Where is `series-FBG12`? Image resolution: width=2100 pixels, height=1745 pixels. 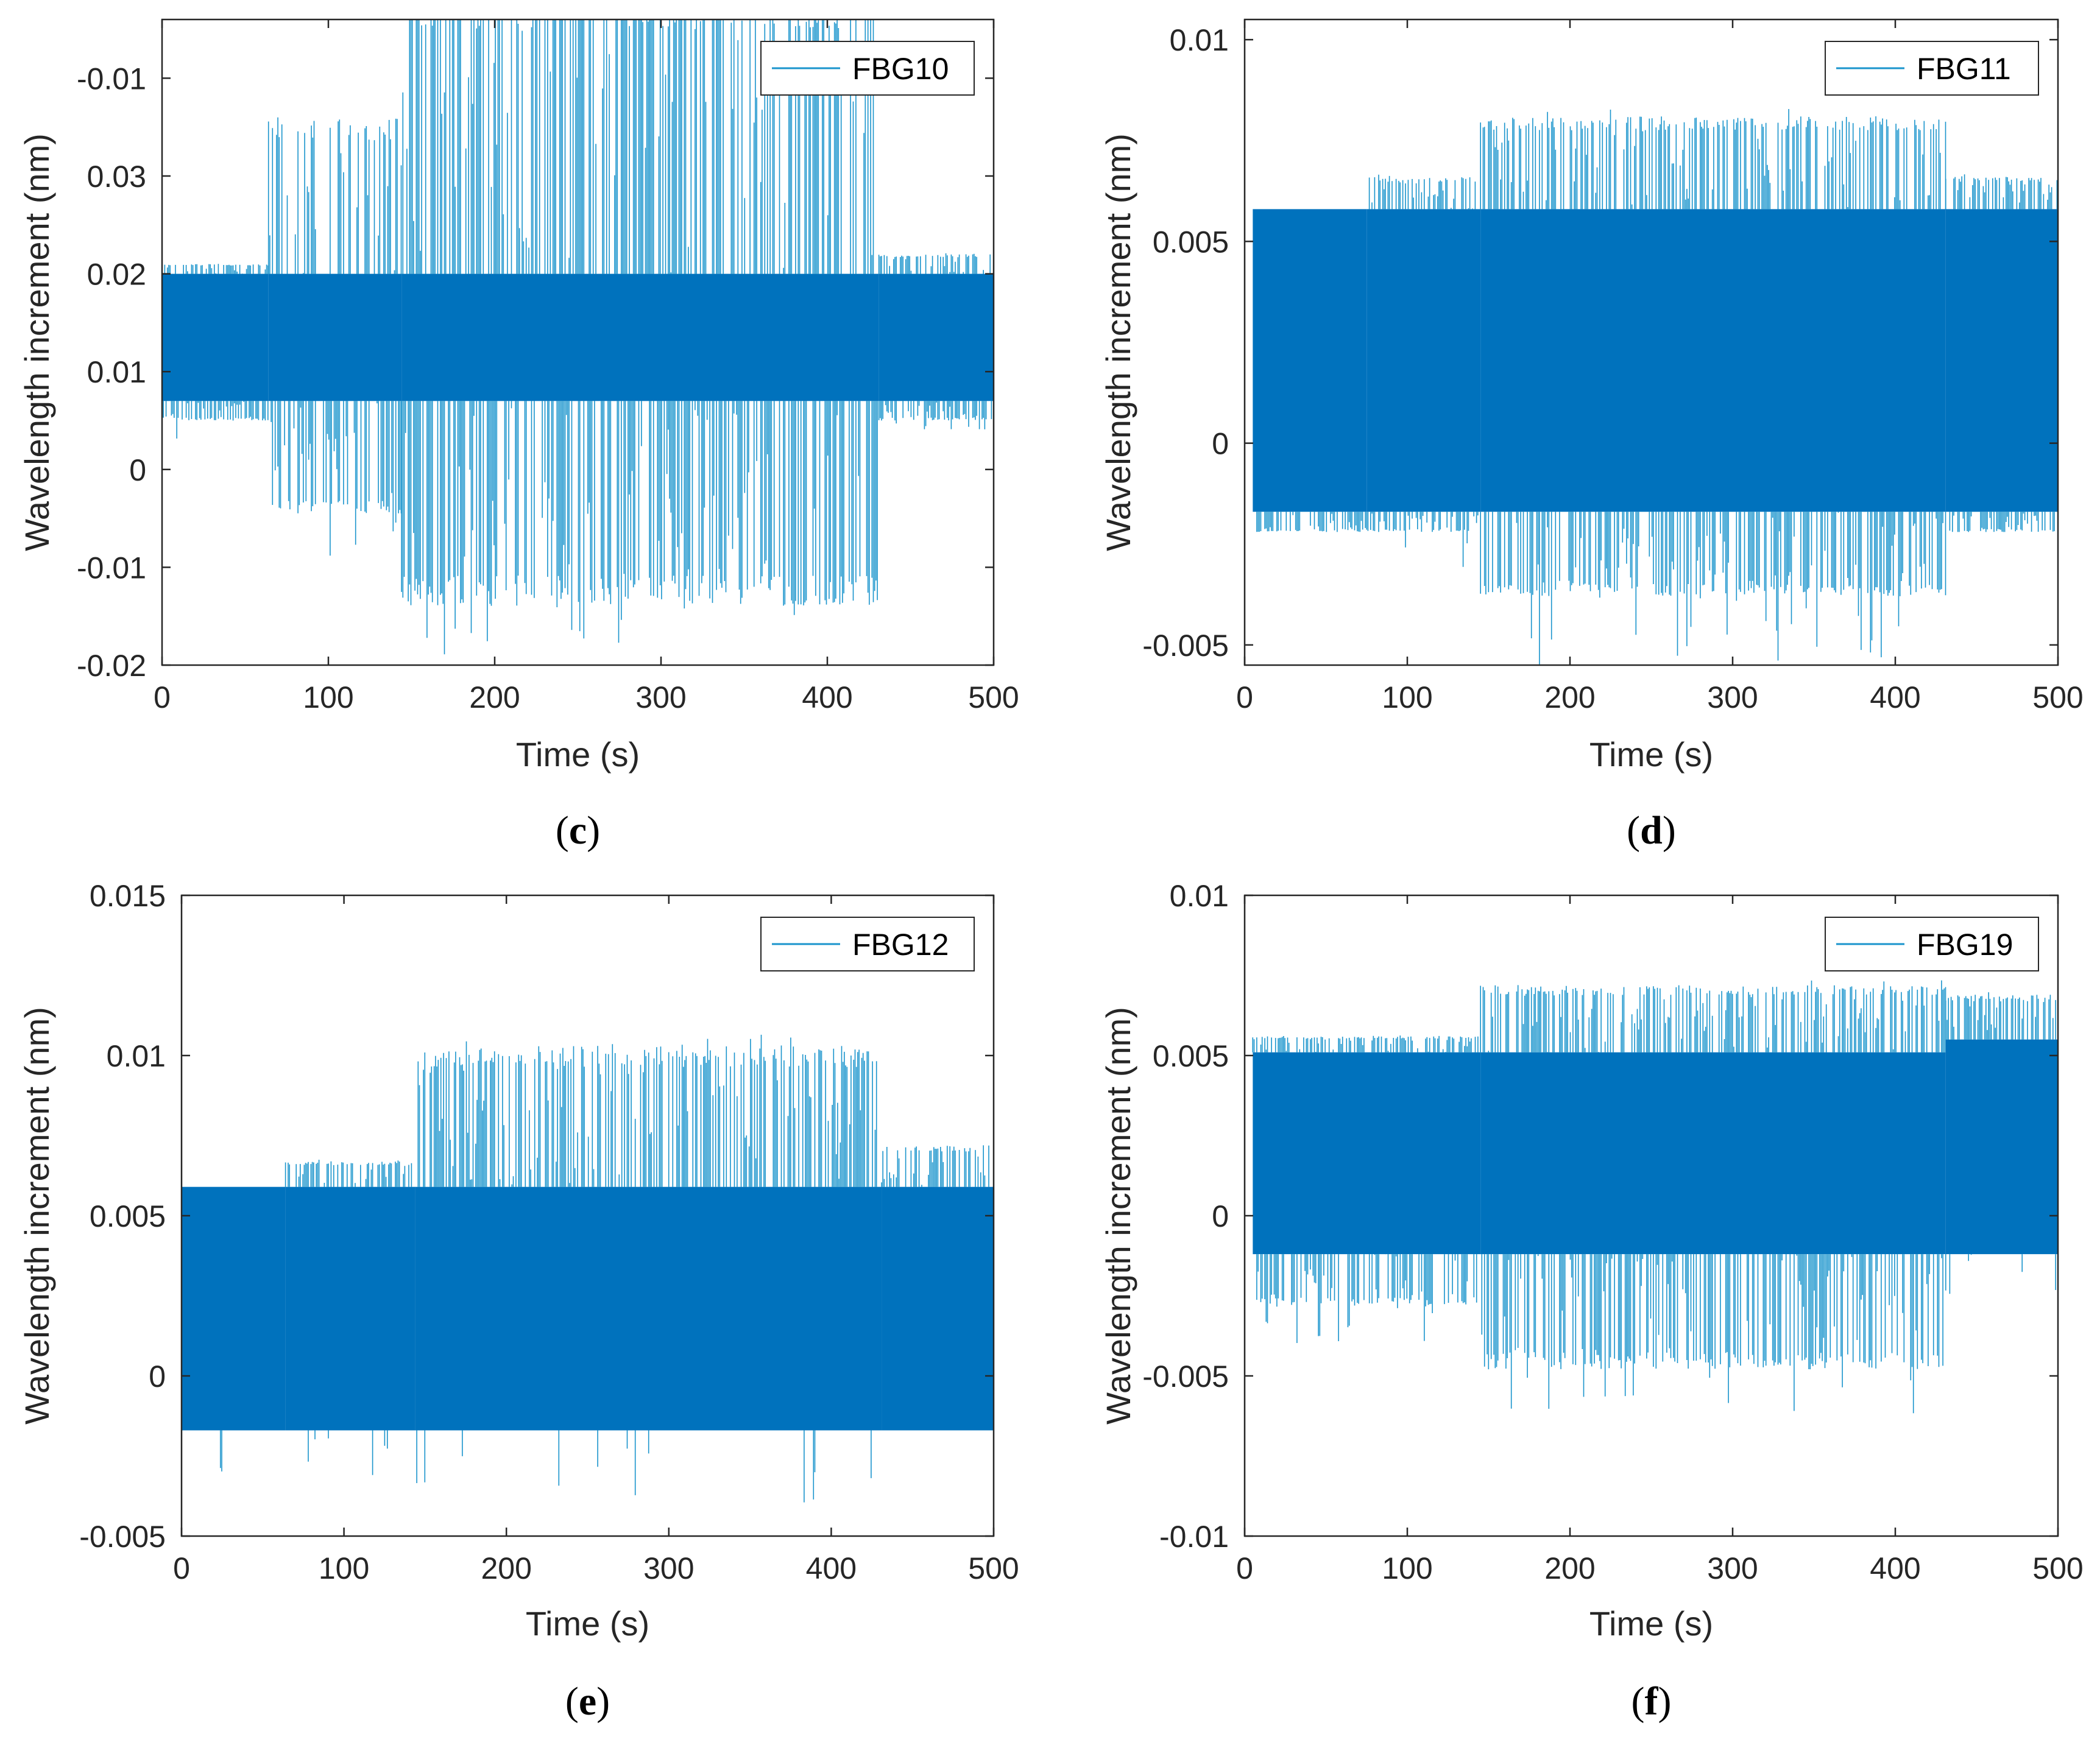
series-FBG12 is located at coordinates (588, 1268).